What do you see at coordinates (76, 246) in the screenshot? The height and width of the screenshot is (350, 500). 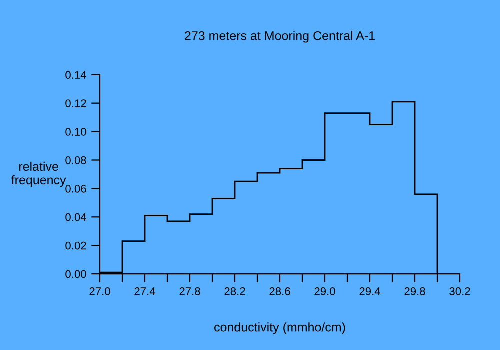 I see `y-tick-label: 0.02` at bounding box center [76, 246].